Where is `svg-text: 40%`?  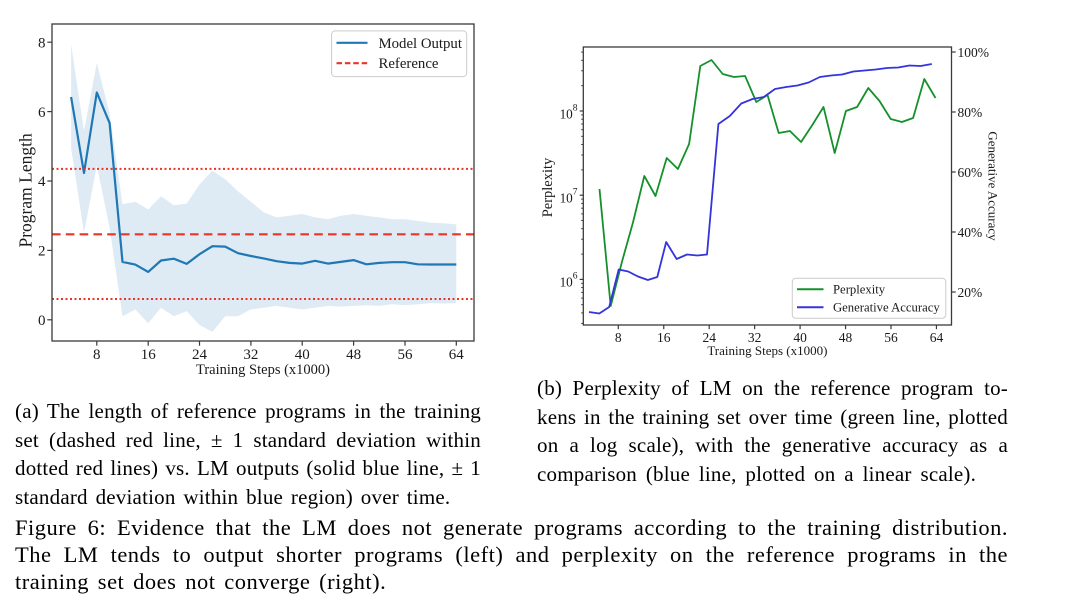 svg-text: 40% is located at coordinates (970, 232).